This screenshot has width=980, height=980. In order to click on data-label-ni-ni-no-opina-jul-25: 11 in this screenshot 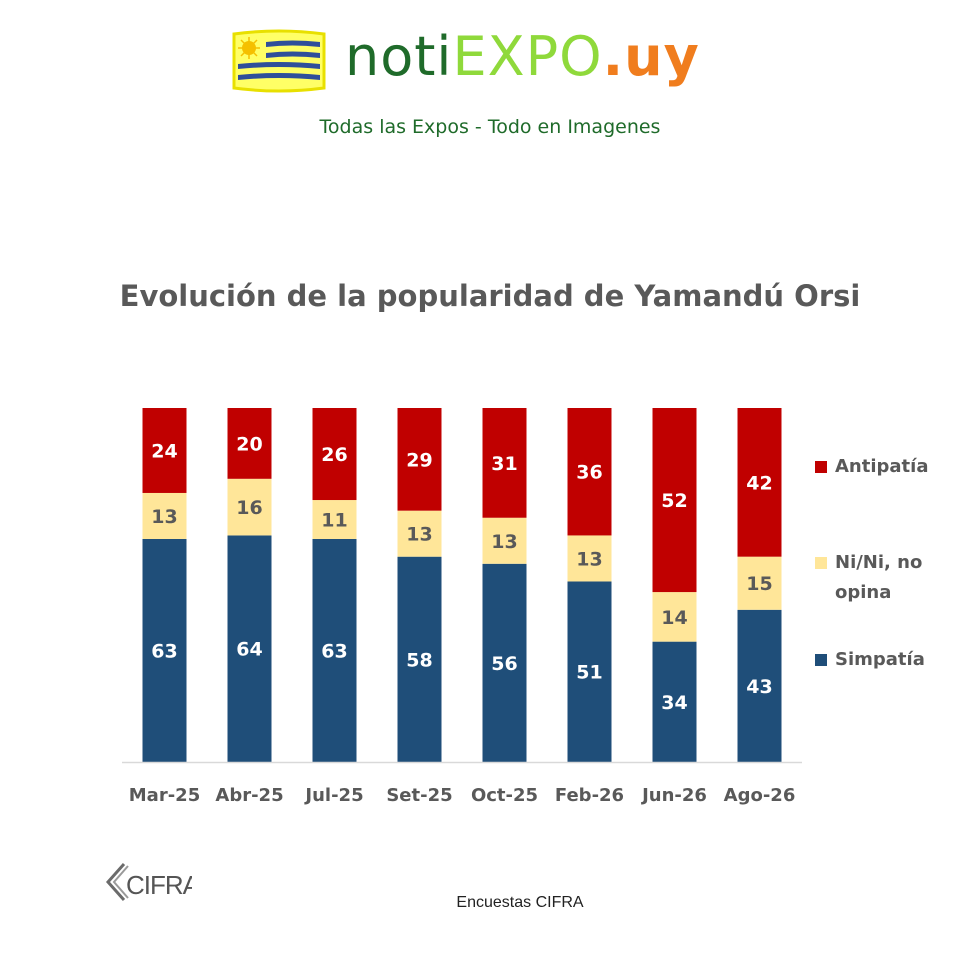, I will do `click(334, 521)`.